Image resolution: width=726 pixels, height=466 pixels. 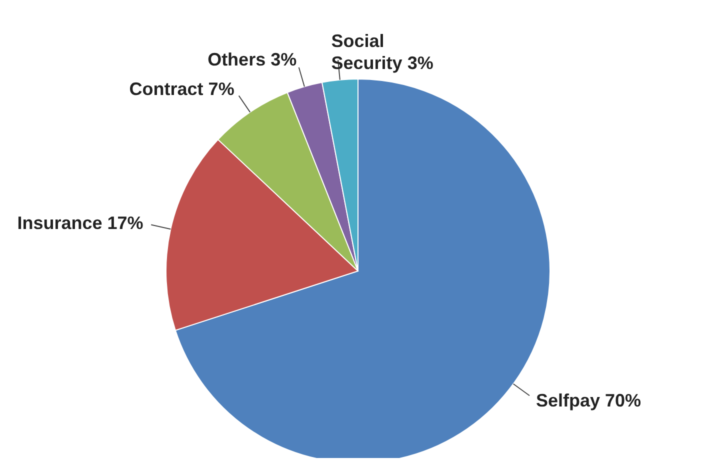 What do you see at coordinates (181, 89) in the screenshot?
I see `slice-label: Contract 7%` at bounding box center [181, 89].